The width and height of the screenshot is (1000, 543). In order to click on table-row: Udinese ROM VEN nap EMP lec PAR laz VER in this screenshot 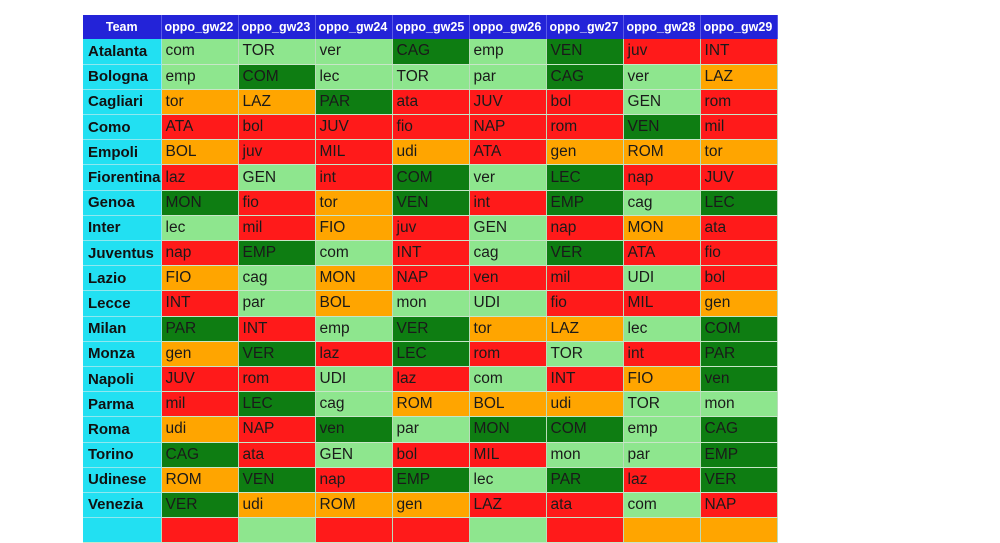, I will do `click(430, 480)`.